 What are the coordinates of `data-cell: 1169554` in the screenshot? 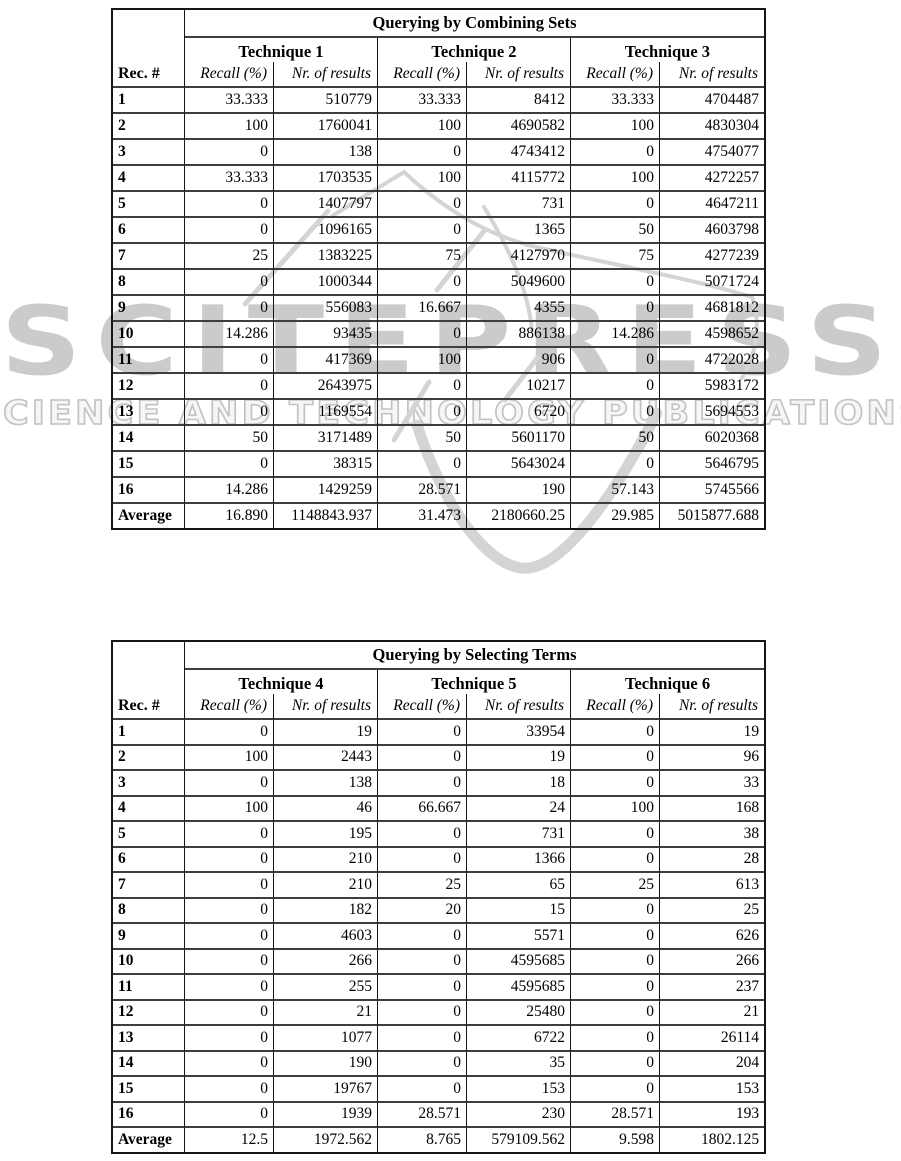 It's located at (326, 413).